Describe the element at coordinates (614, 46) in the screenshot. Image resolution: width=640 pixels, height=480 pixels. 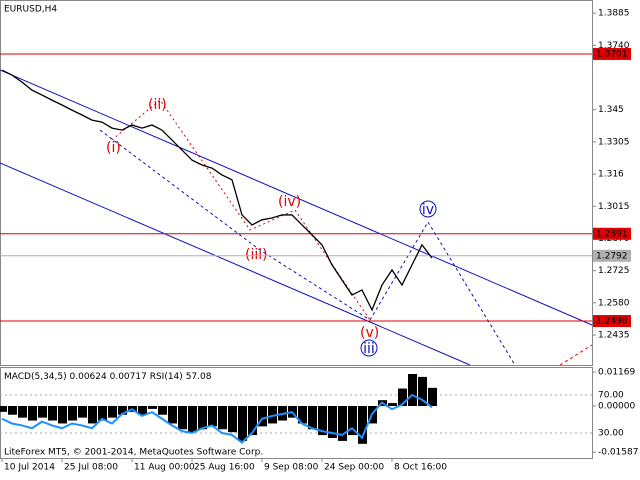
I see `y-tick-label: 1.3740` at that location.